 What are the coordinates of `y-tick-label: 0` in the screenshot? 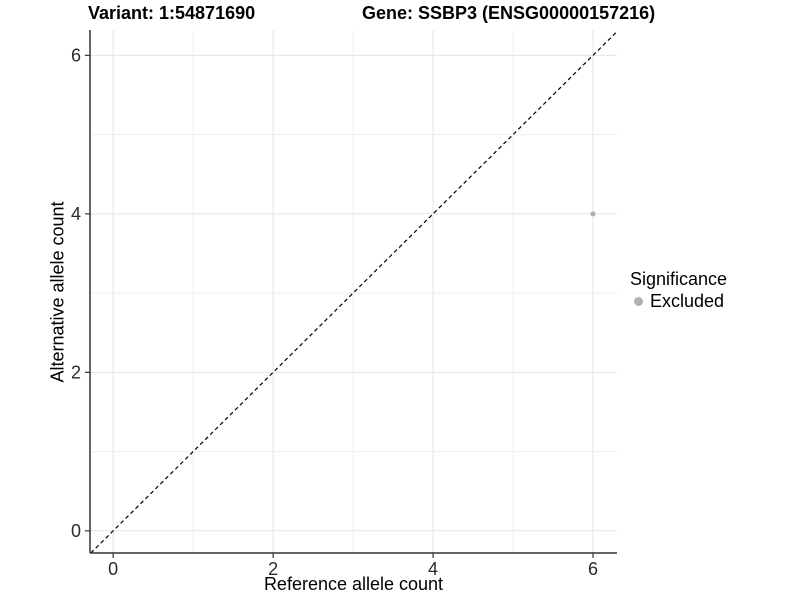 It's located at (76, 531).